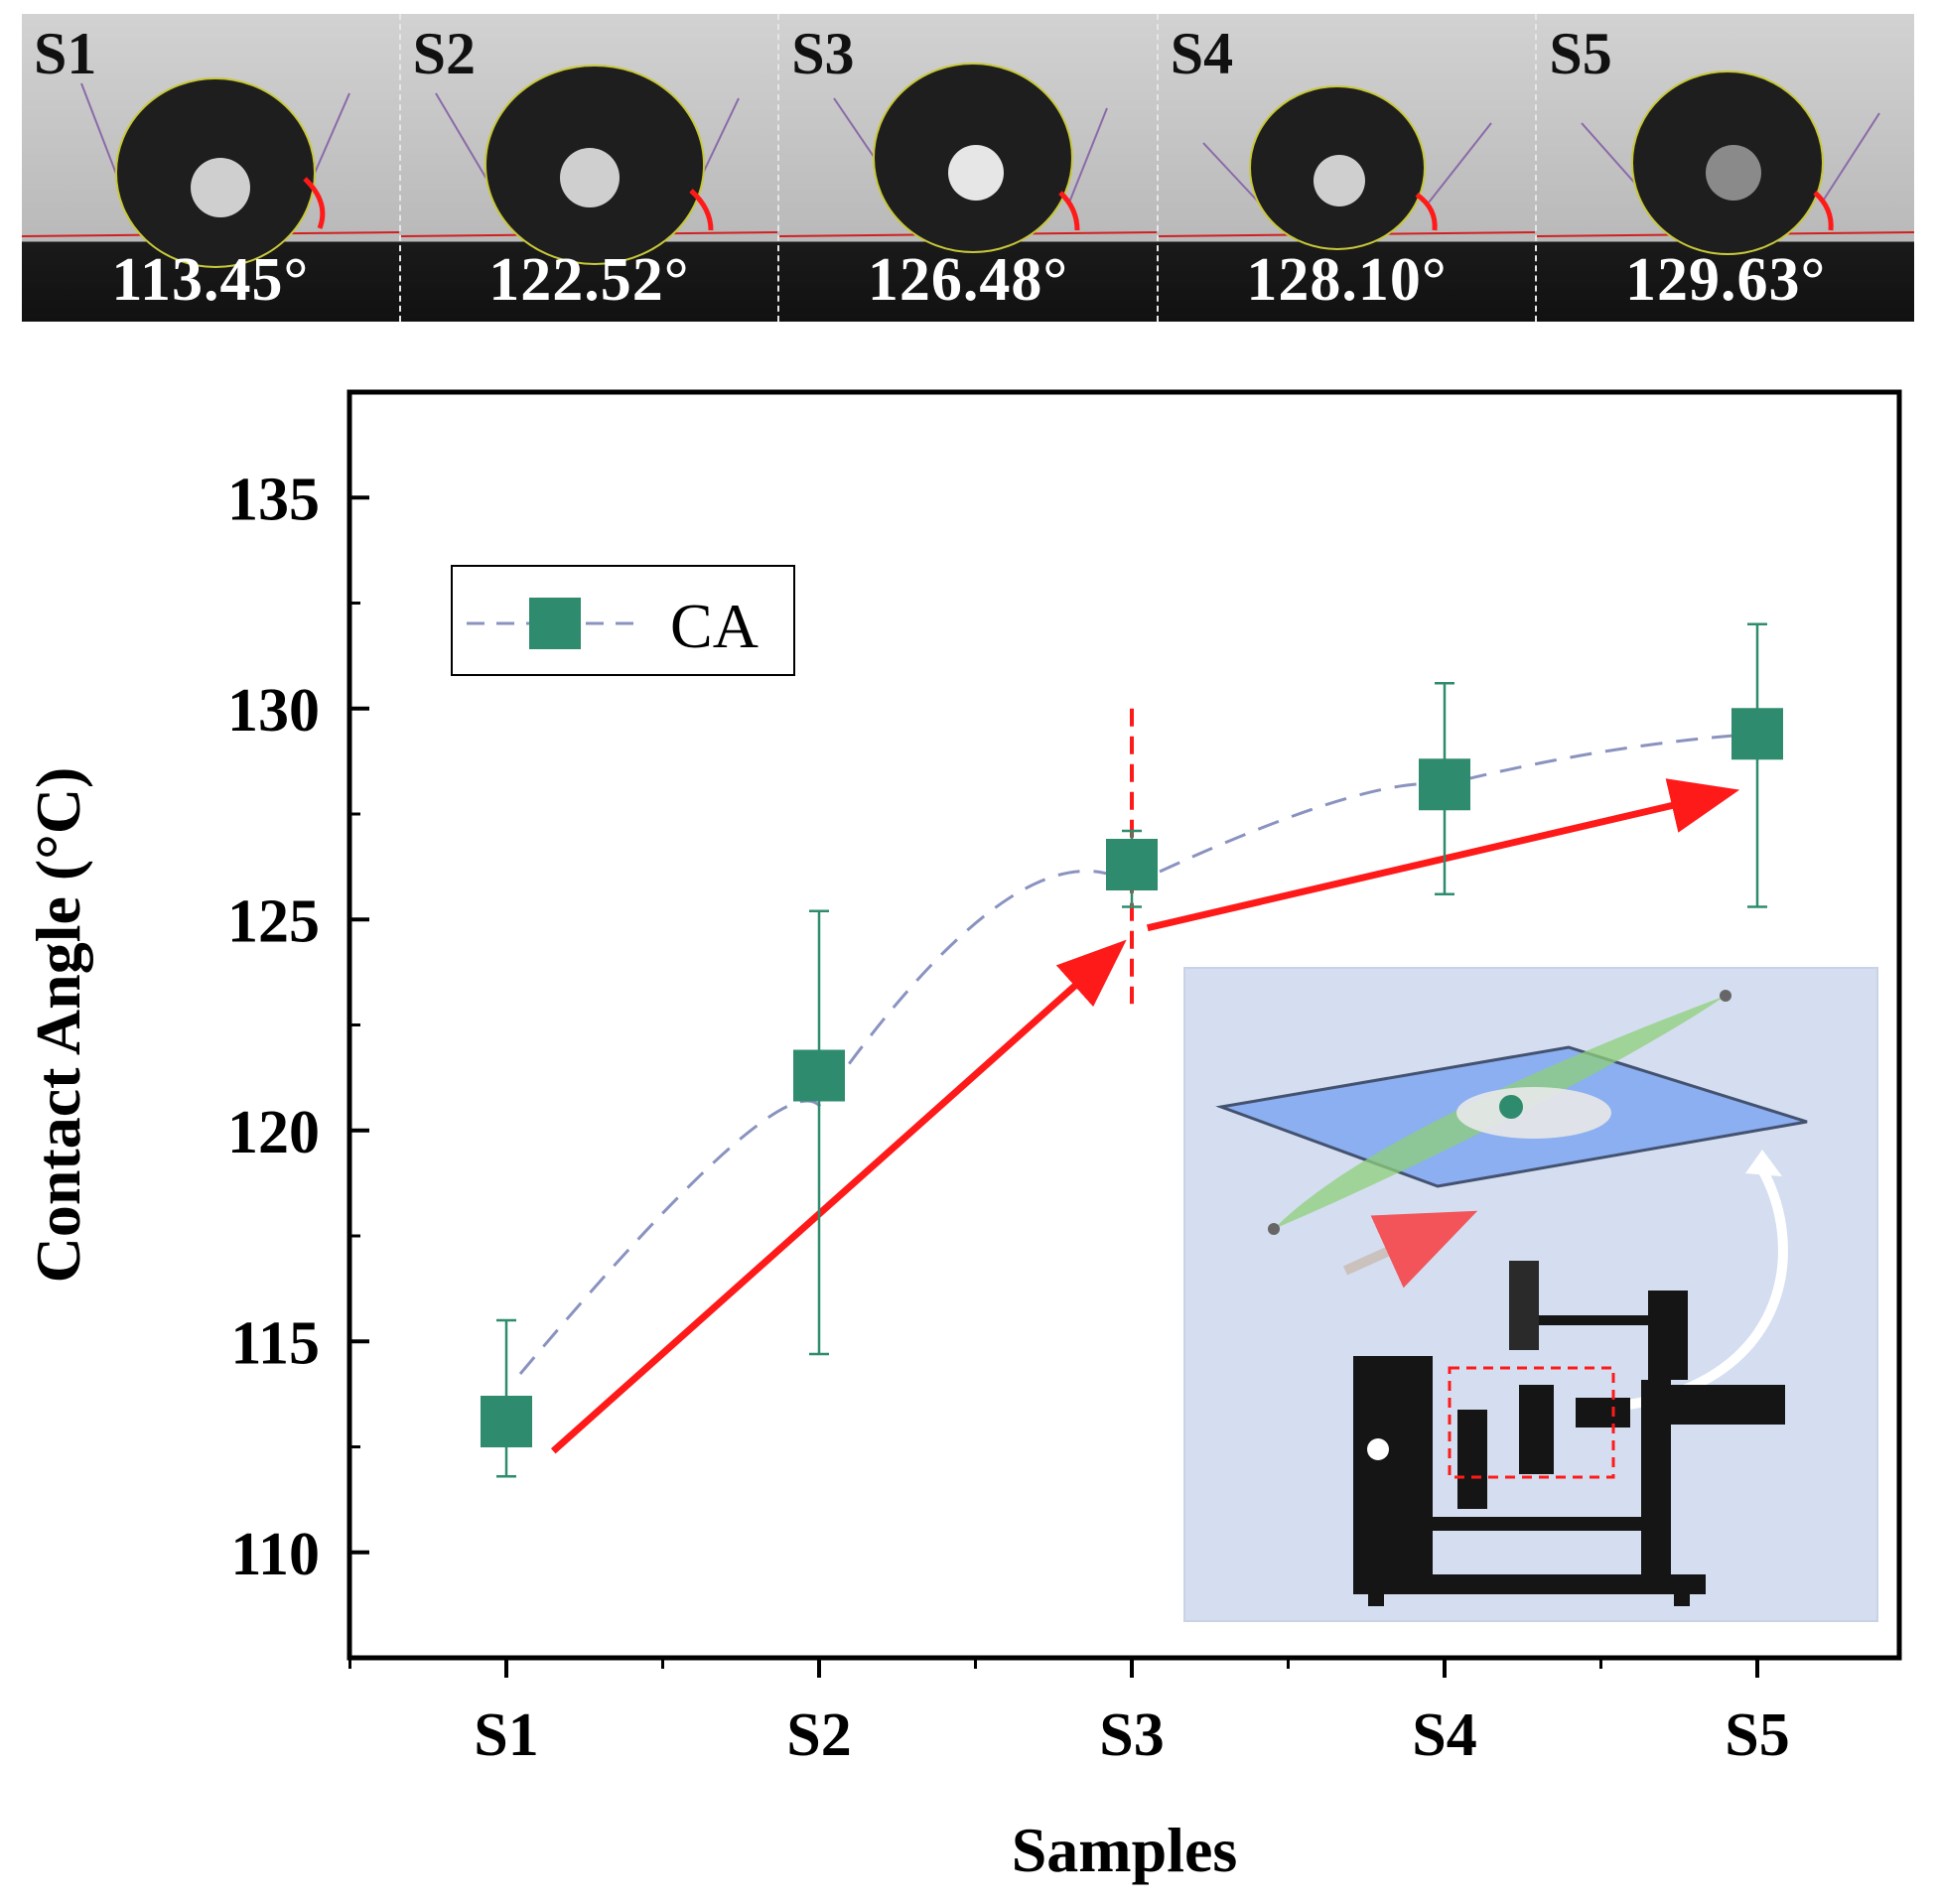 The width and height of the screenshot is (1937, 1904). Describe the element at coordinates (275, 1554) in the screenshot. I see `y-tick-label: 110` at that location.